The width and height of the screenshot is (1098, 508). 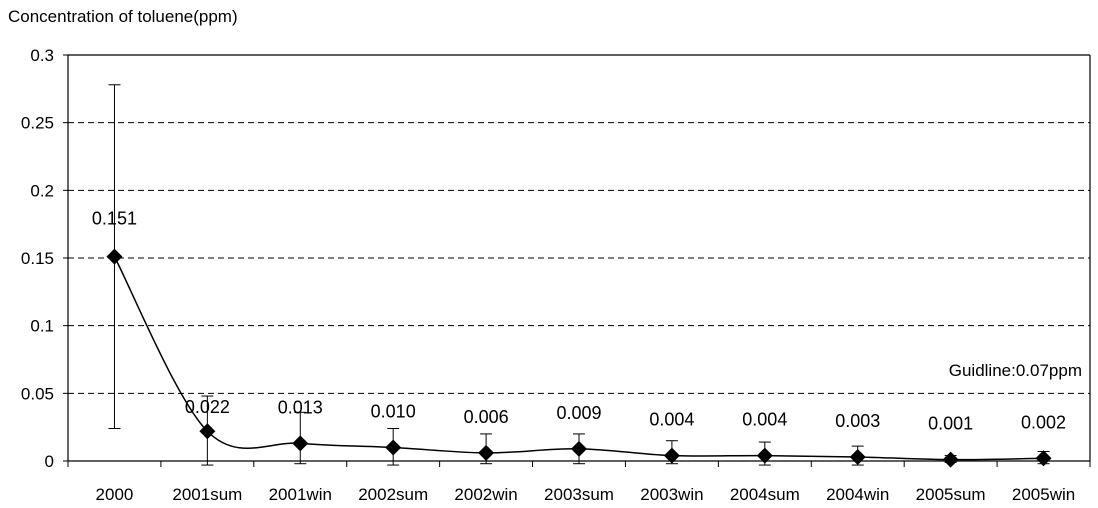 I want to click on y-tick-labels: 0 0.05 0.1 0.15 0.2 0.25 0.3, so click(x=37, y=258).